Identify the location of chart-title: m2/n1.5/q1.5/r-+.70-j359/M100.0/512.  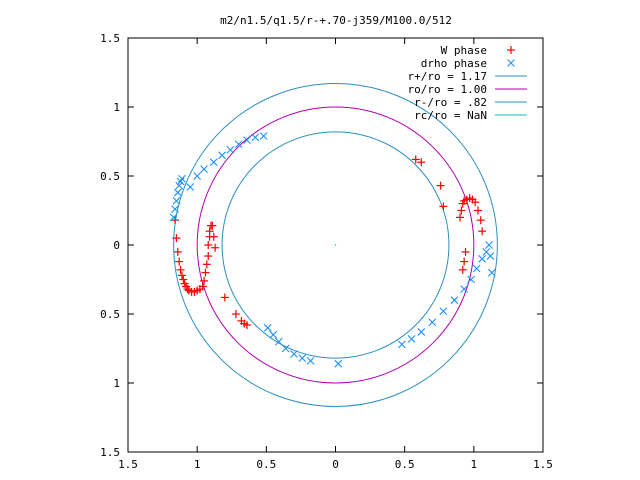
(336, 20).